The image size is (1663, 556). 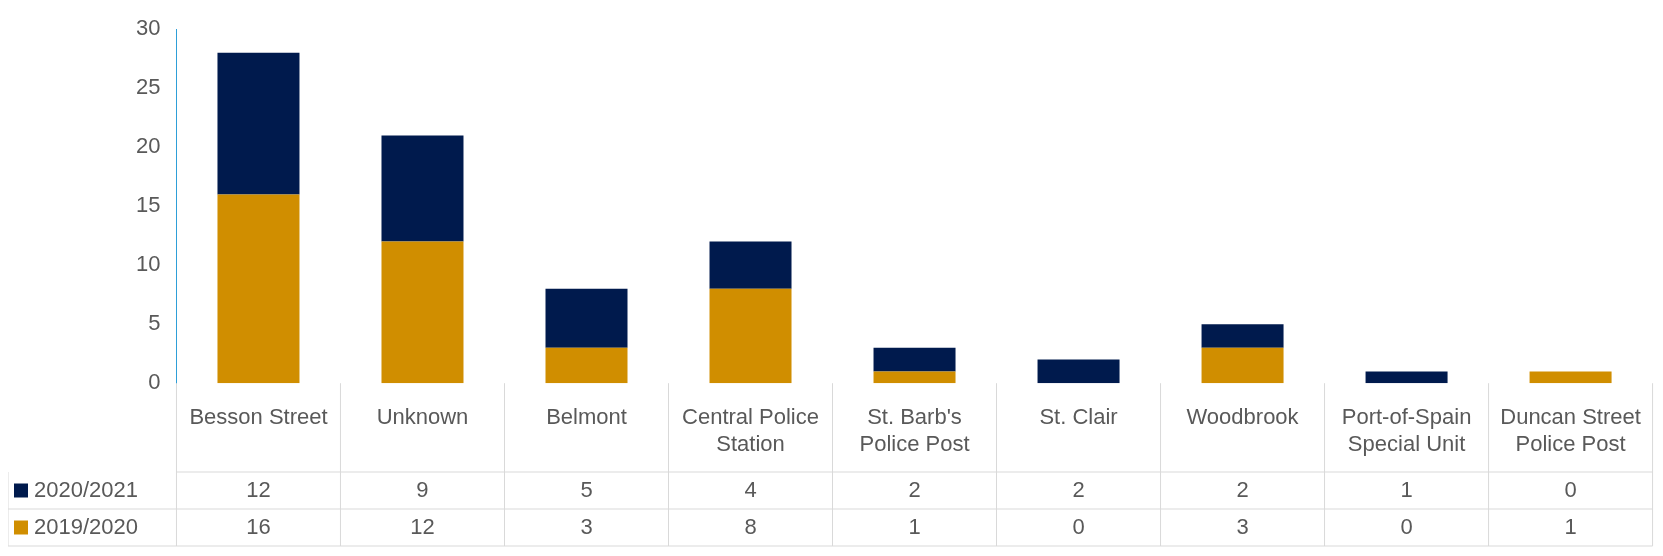 What do you see at coordinates (914, 430) in the screenshot?
I see `x-tick-label: St. Barb's Police Post` at bounding box center [914, 430].